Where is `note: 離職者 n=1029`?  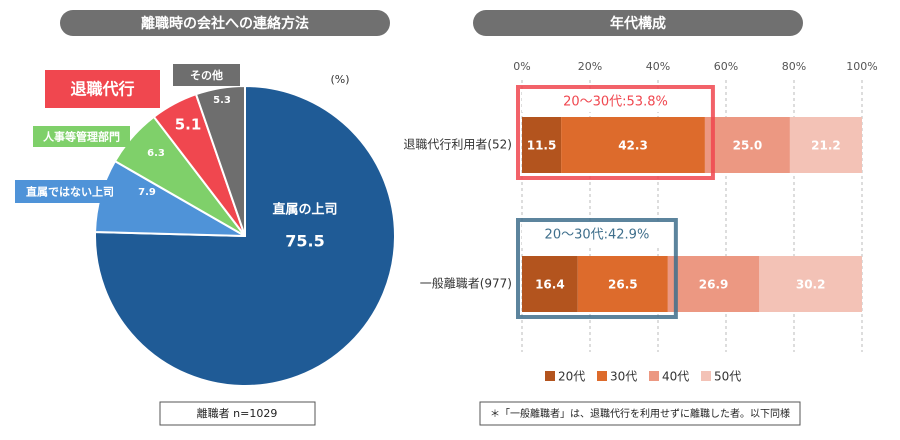
note: 離職者 n=1029 is located at coordinates (237, 413).